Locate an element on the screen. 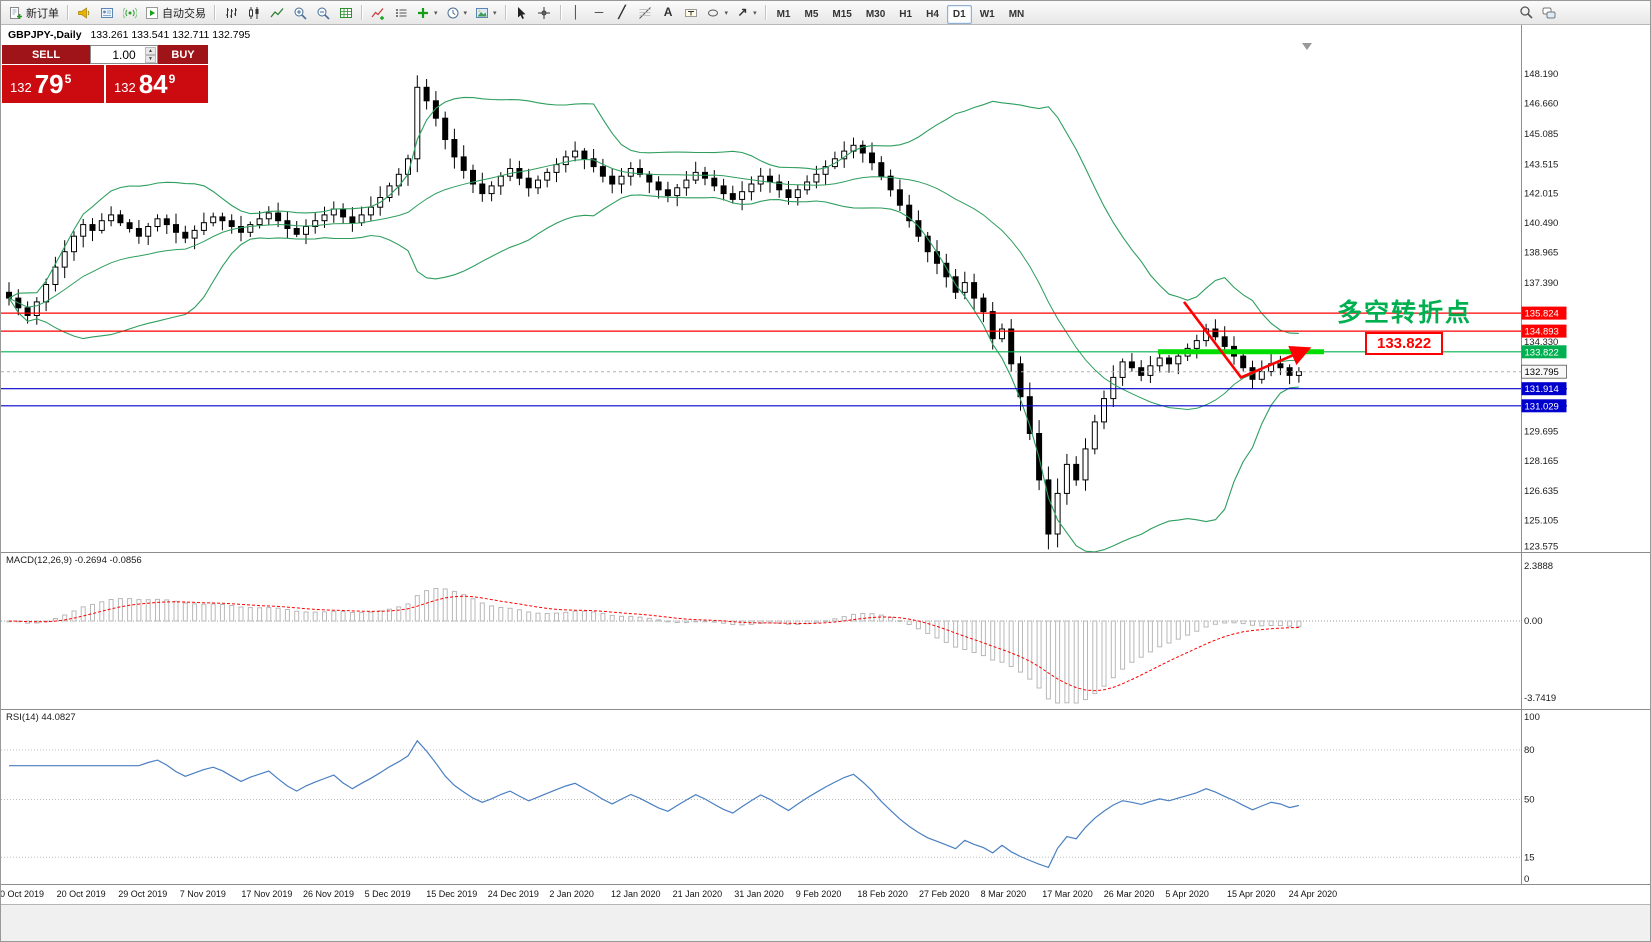 This screenshot has width=1651, height=942. new-order-icon is located at coordinates (16, 12).